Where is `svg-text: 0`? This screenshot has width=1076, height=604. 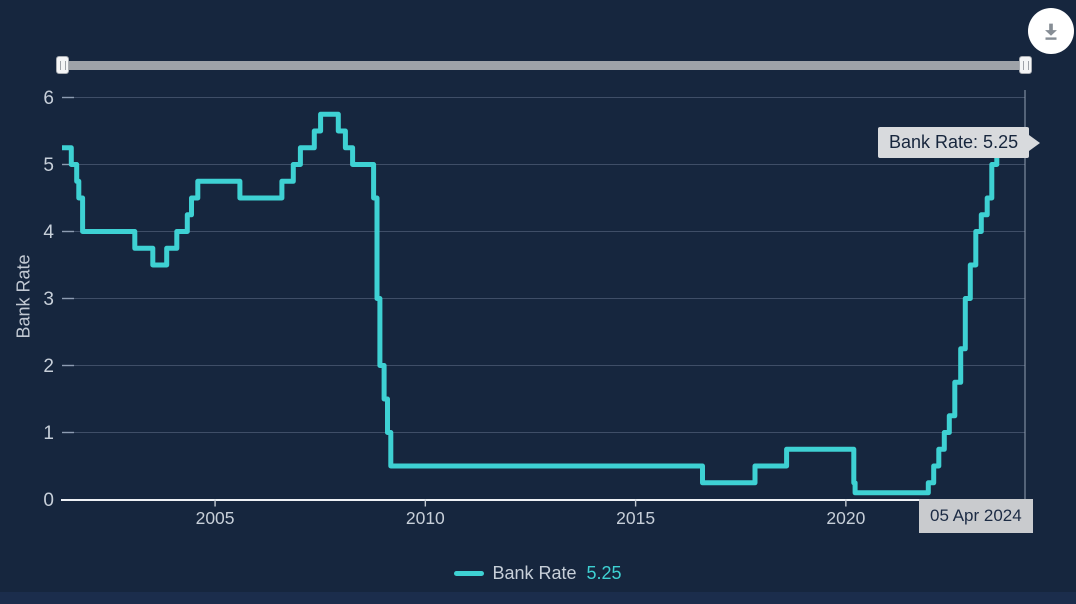
svg-text: 0 is located at coordinates (48, 500).